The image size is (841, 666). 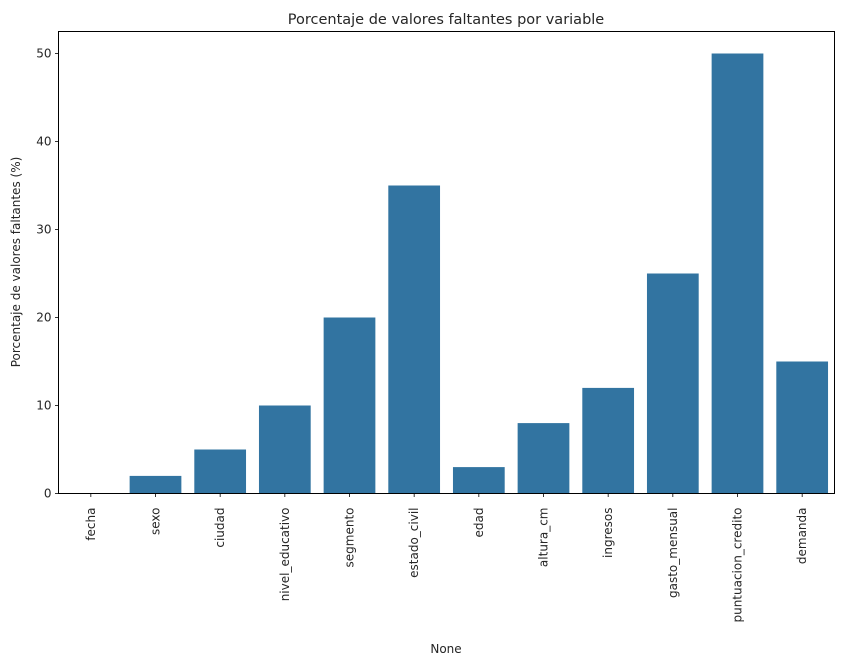 What do you see at coordinates (43, 230) in the screenshot?
I see `y-tick-label: 30` at bounding box center [43, 230].